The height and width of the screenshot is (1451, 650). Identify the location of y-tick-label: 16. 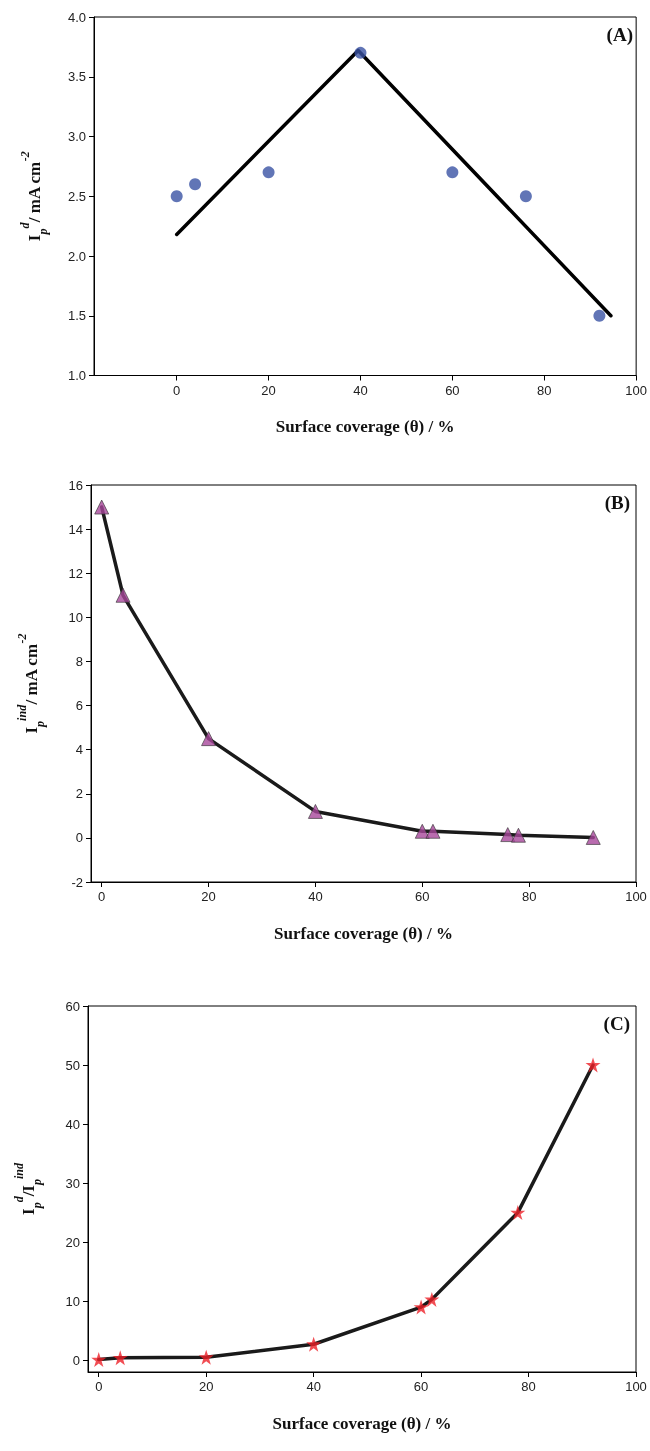
(75, 485).